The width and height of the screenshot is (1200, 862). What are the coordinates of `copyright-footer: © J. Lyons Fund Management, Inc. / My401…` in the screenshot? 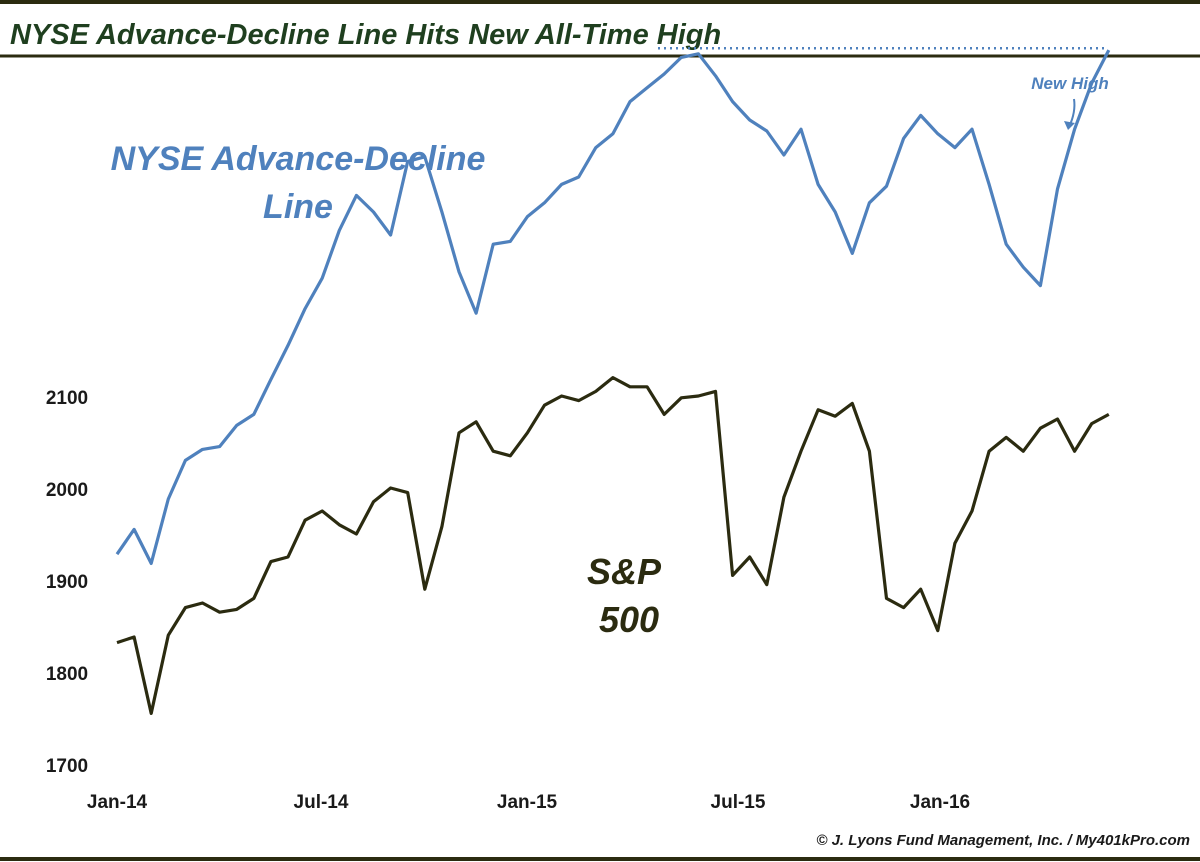 It's located at (1003, 840).